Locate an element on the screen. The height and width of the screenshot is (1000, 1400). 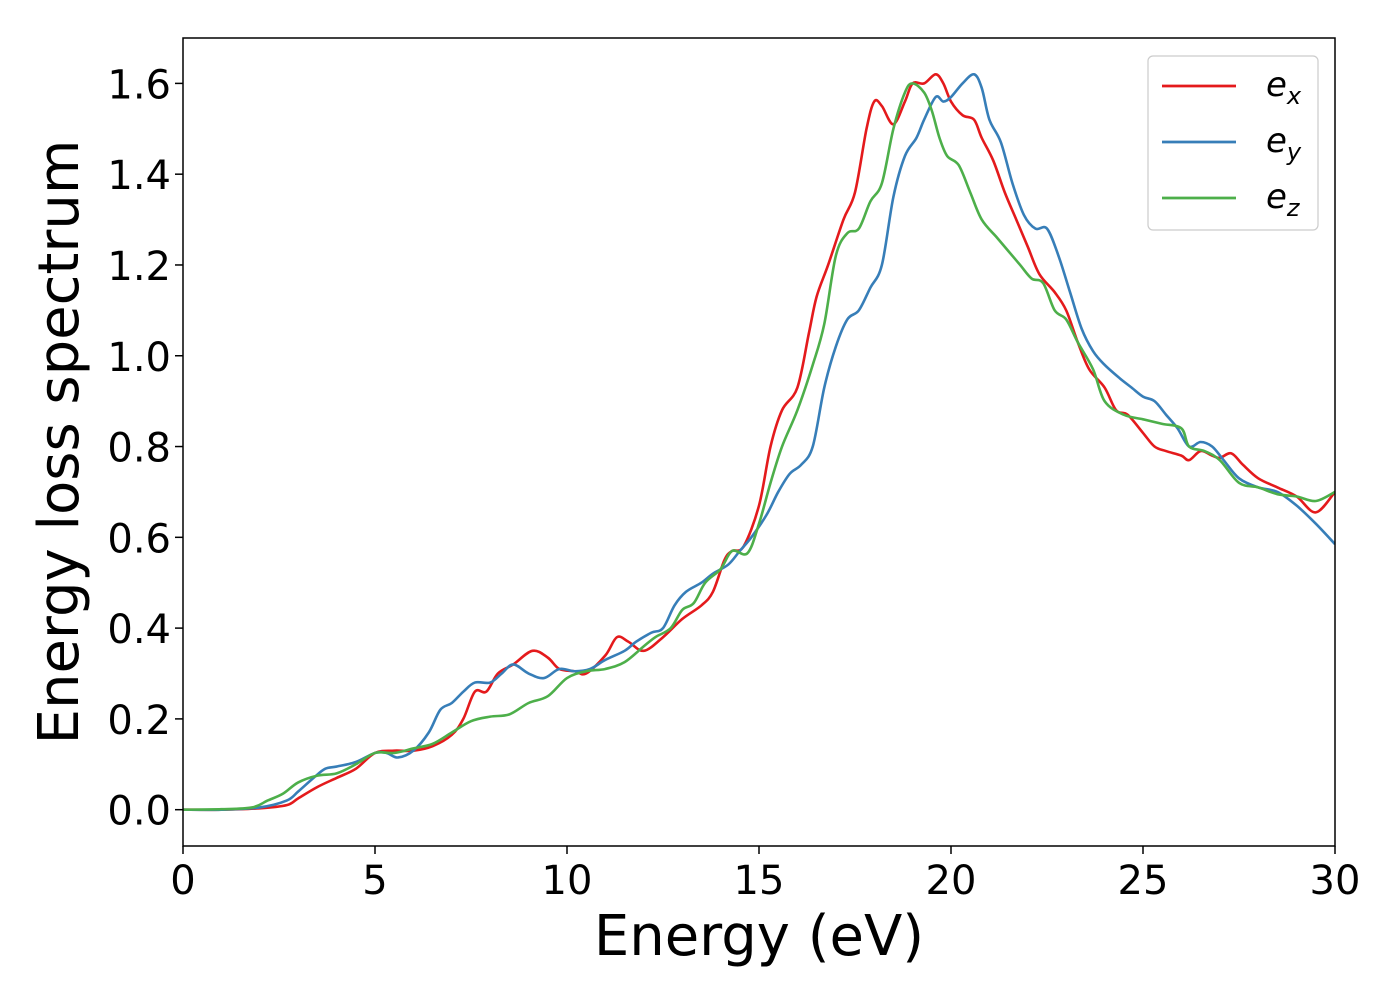
y-tick-label: 0.6 is located at coordinates (139, 539).